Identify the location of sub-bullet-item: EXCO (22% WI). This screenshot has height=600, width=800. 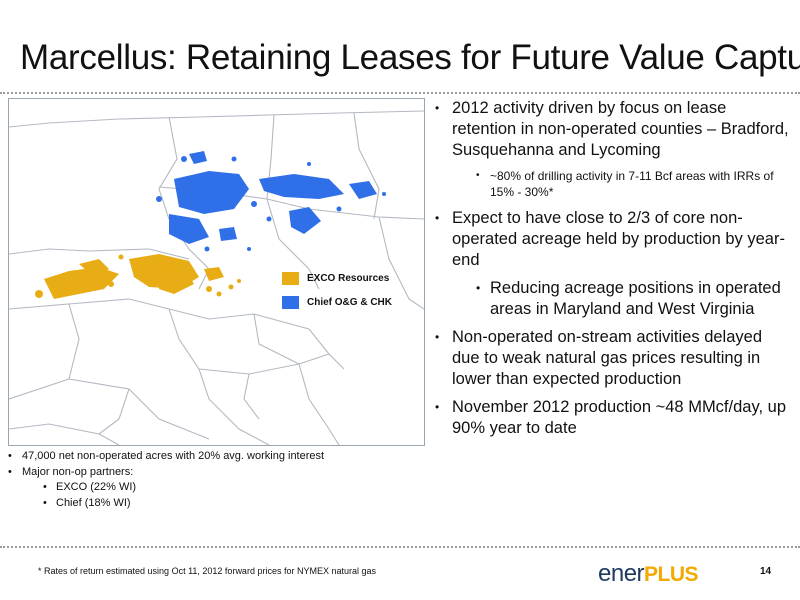
(218, 488).